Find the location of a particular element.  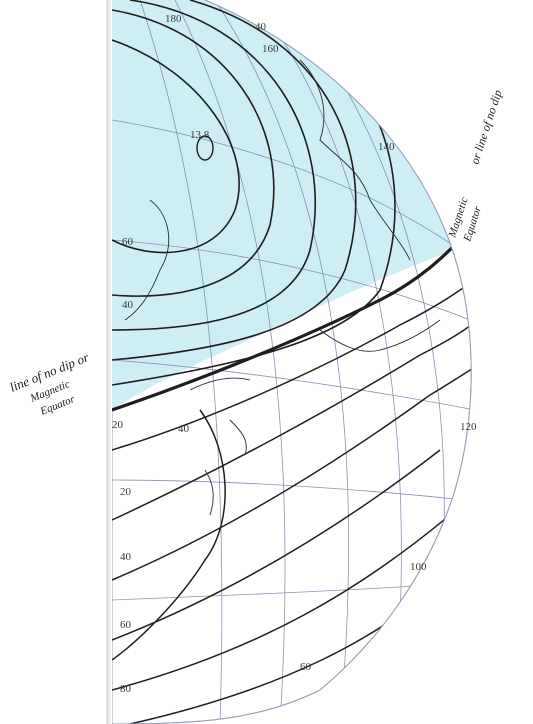

page-fold is located at coordinates (108, 362).